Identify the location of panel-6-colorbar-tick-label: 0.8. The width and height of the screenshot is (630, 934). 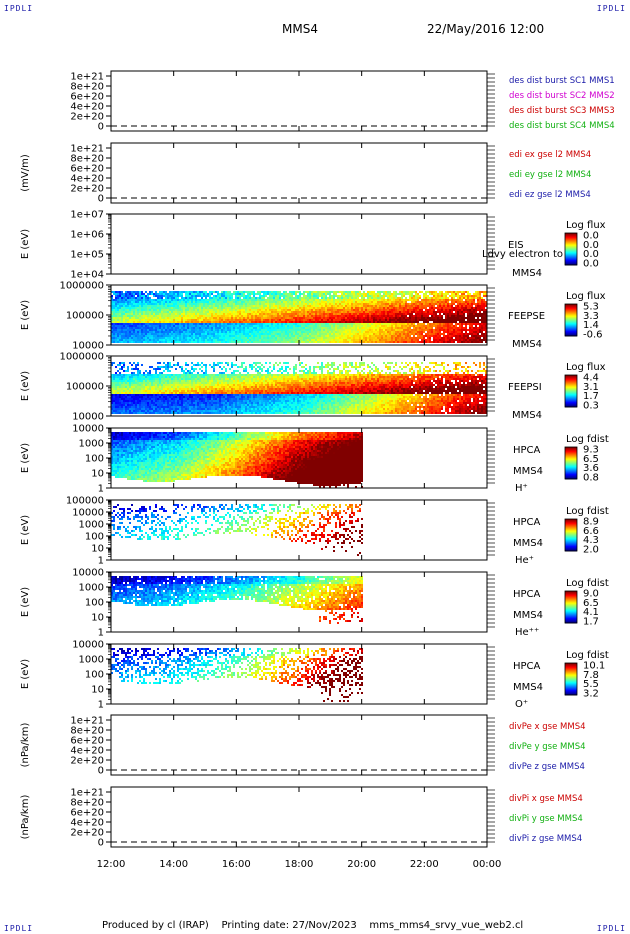
(591, 478).